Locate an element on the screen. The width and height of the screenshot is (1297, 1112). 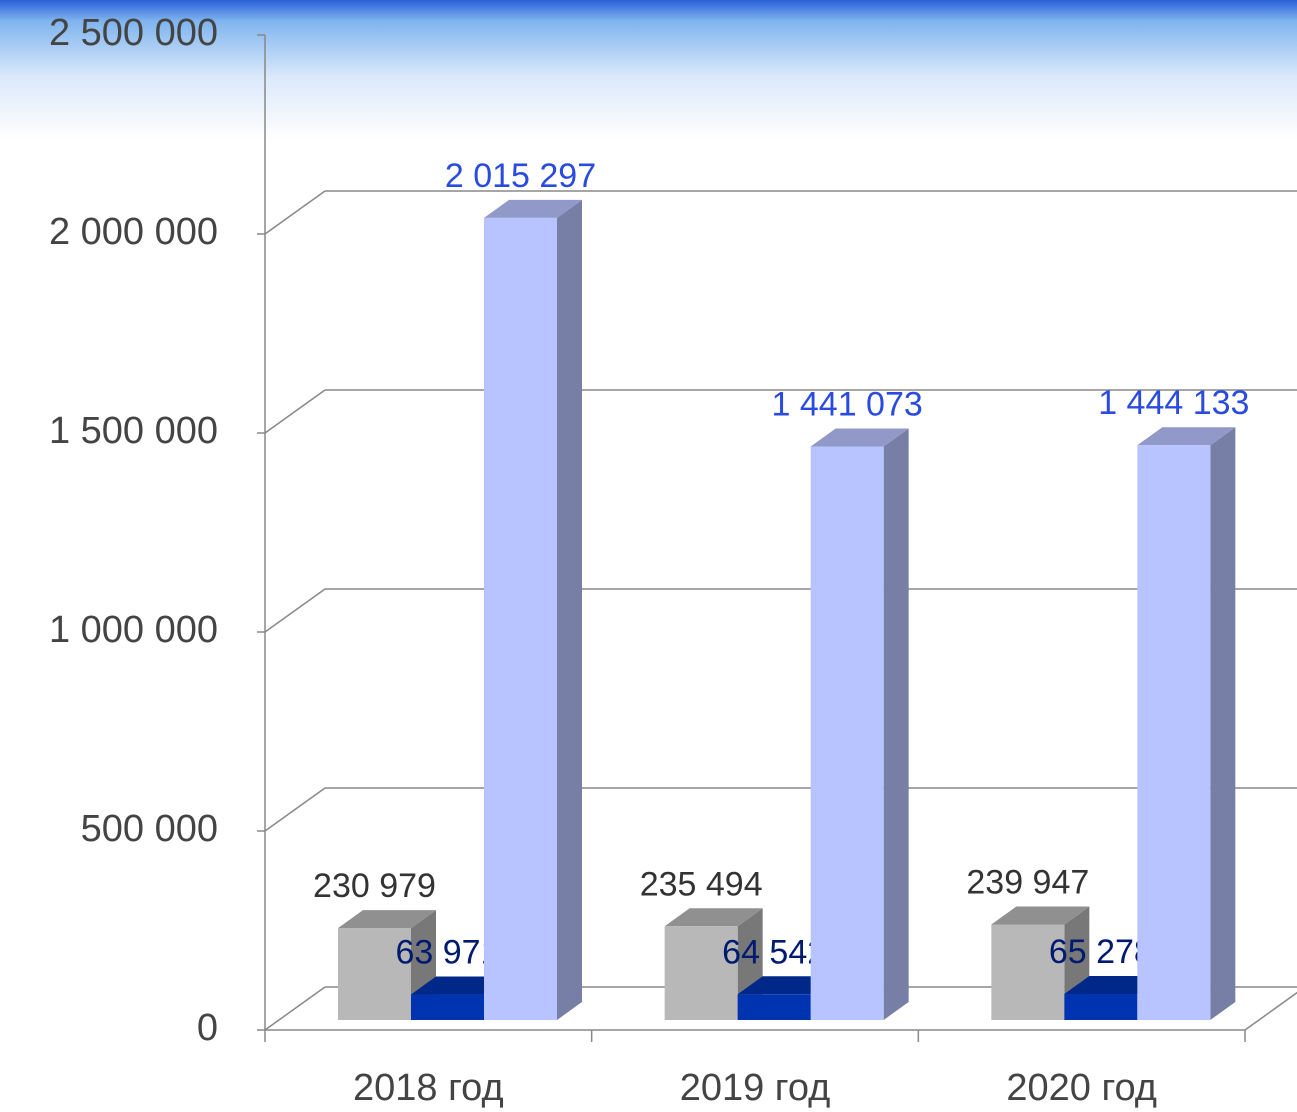
value-label: 239 947 is located at coordinates (1027, 882).